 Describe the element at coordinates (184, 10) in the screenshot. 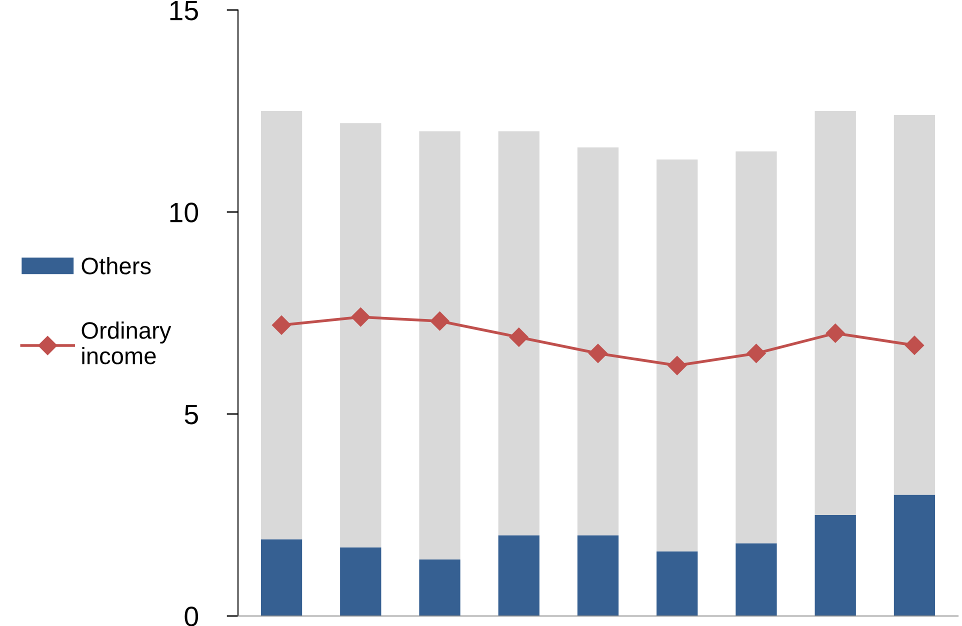

I see `y-tick-label: 15` at that location.